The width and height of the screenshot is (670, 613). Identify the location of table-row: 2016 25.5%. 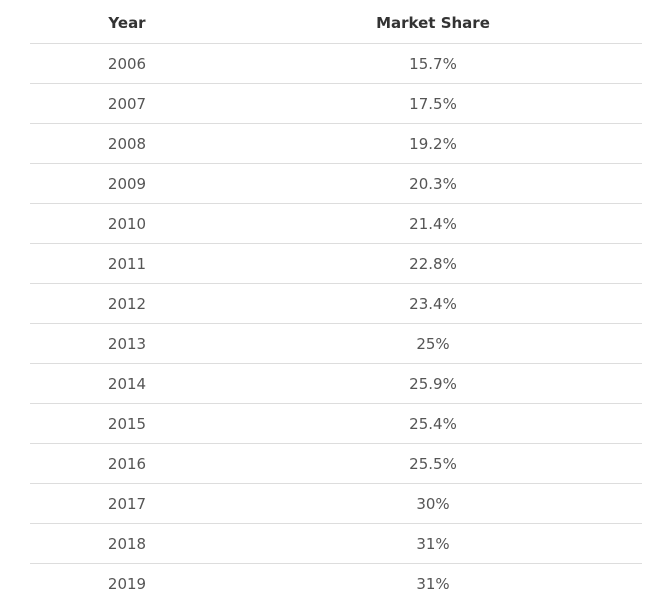
(336, 463).